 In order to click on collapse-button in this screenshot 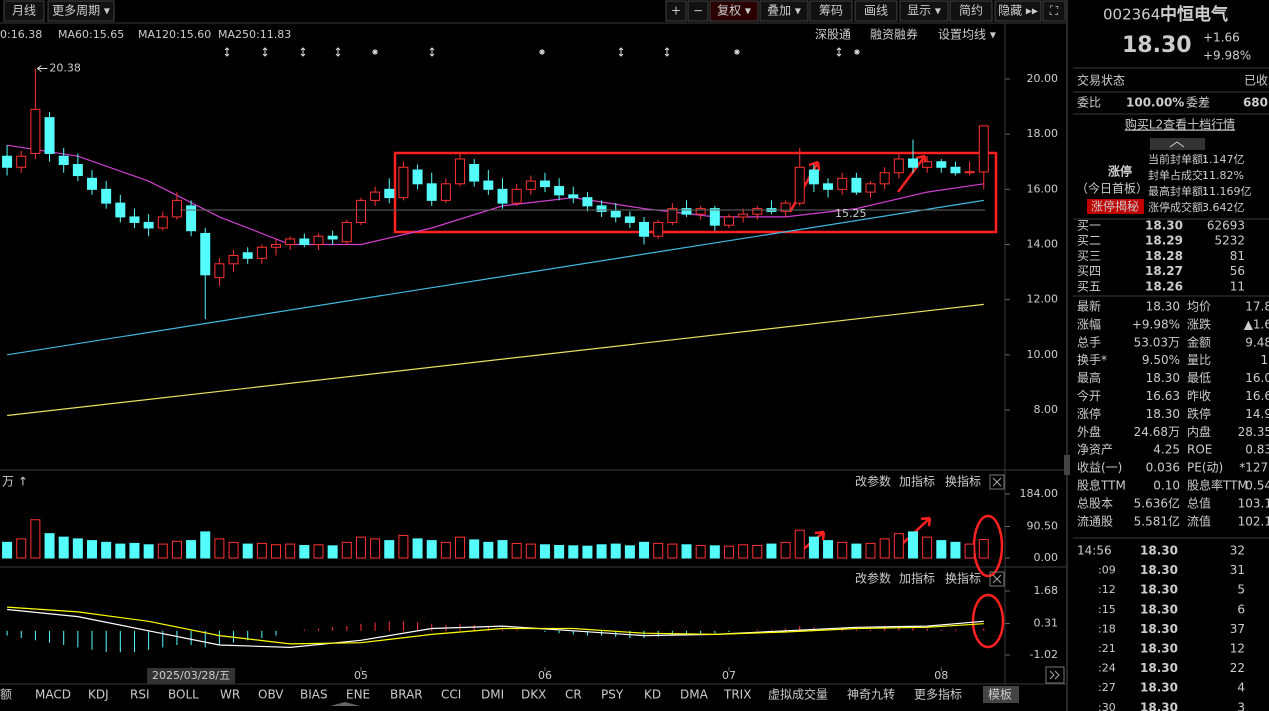, I will do `click(1177, 144)`.